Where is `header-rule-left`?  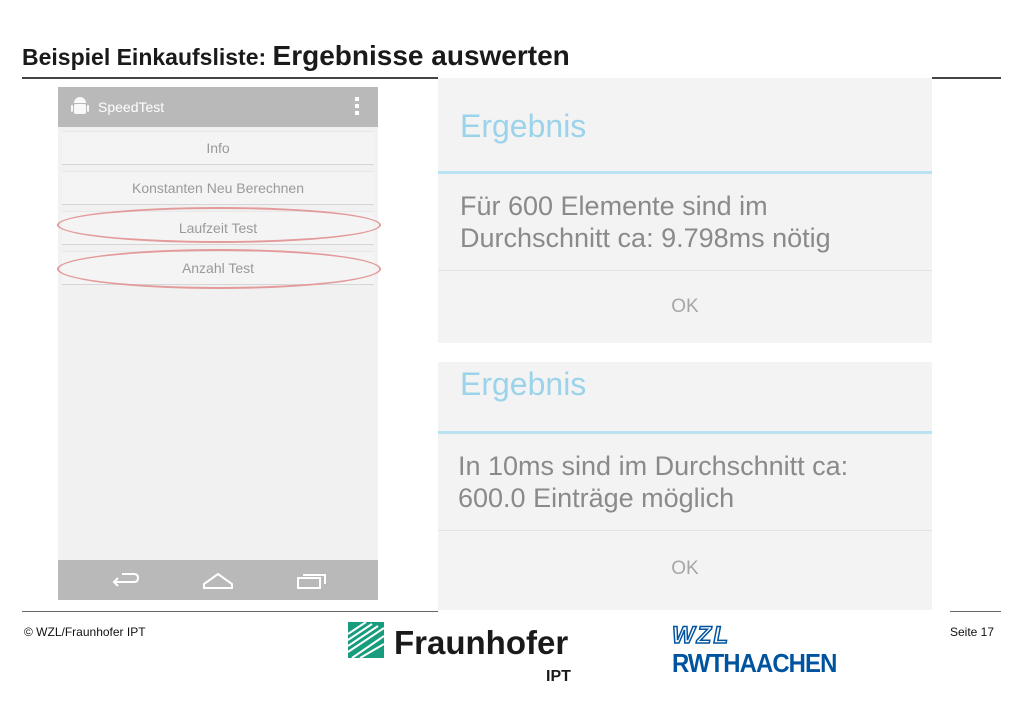
header-rule-left is located at coordinates (230, 78).